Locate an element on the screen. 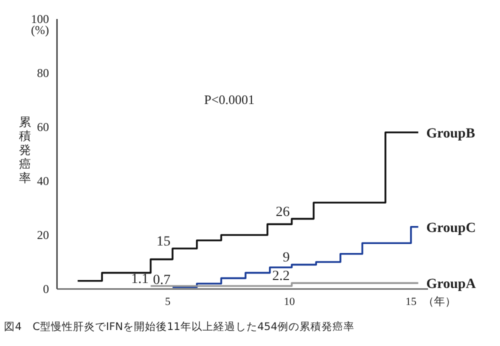 The width and height of the screenshot is (500, 346). x-tick-label: 10 is located at coordinates (290, 302).